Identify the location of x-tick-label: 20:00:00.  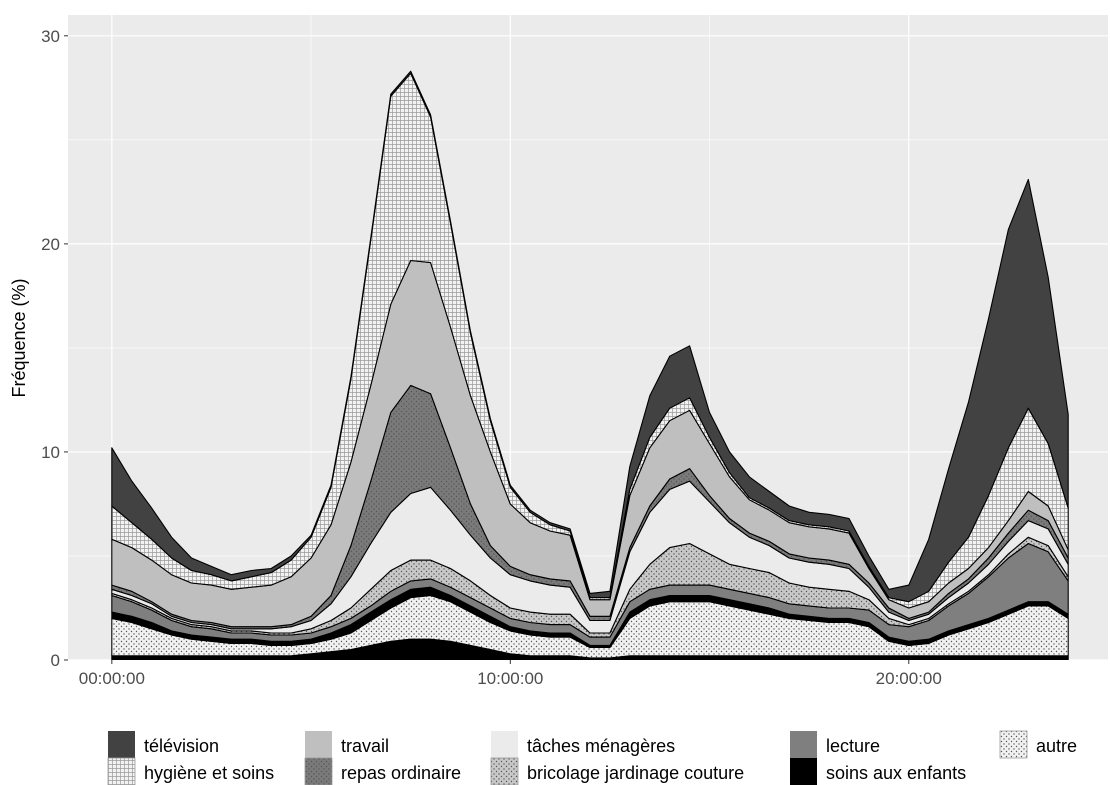
(909, 678).